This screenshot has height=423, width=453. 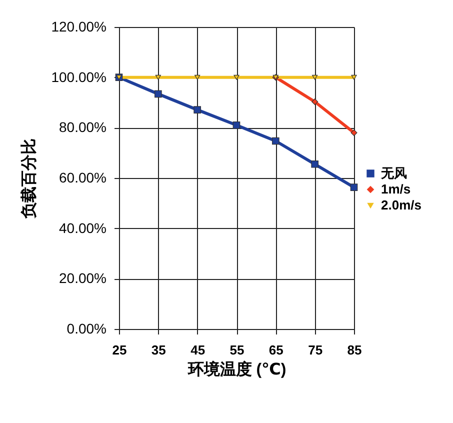 I want to click on x-tick-label: 55, so click(x=237, y=350).